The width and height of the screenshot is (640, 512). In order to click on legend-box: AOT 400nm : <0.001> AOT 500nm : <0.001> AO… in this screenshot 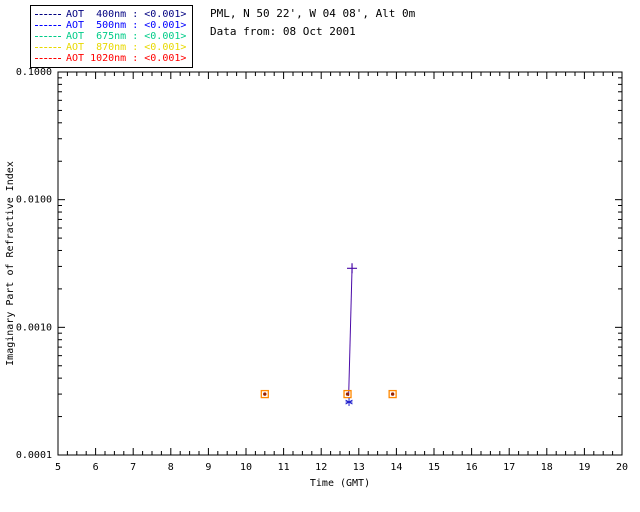, I will do `click(112, 36)`.